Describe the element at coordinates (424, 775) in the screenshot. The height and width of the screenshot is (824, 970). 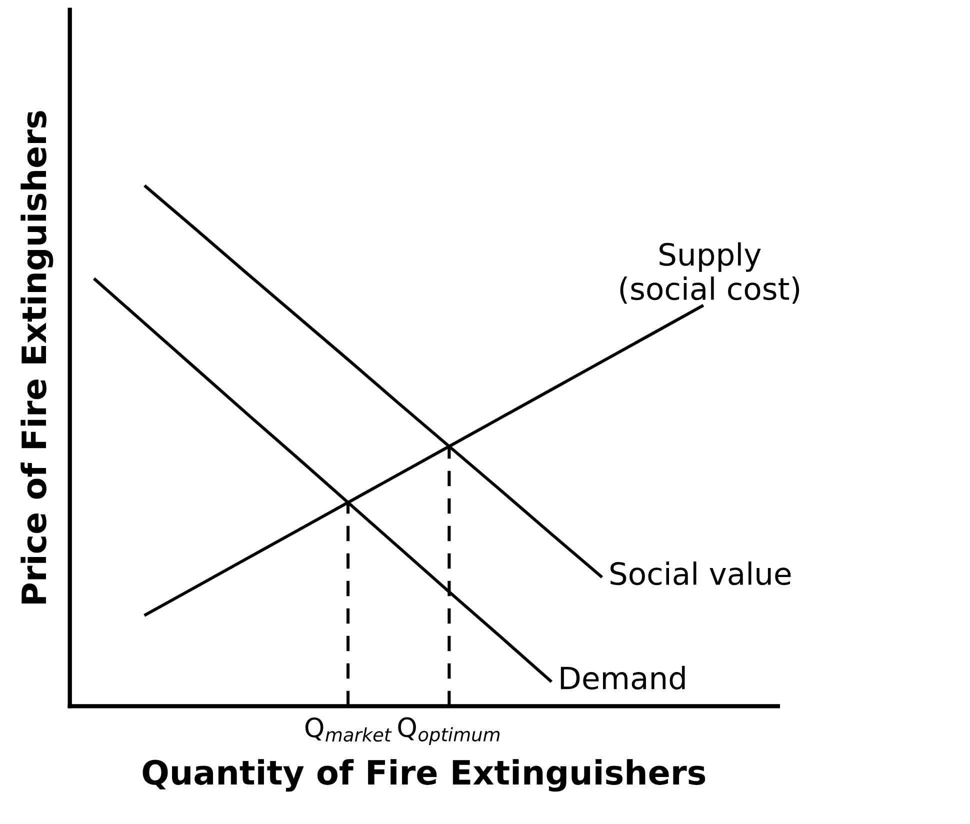
I see `x-axis-title: Quantity of Fire Extinguishers` at that location.